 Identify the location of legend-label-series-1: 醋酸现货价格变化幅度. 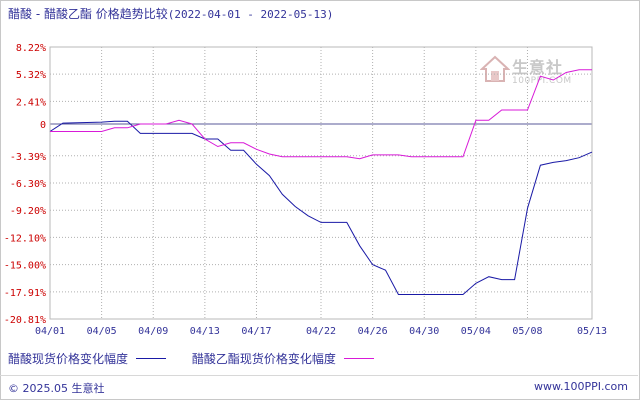
(68, 359).